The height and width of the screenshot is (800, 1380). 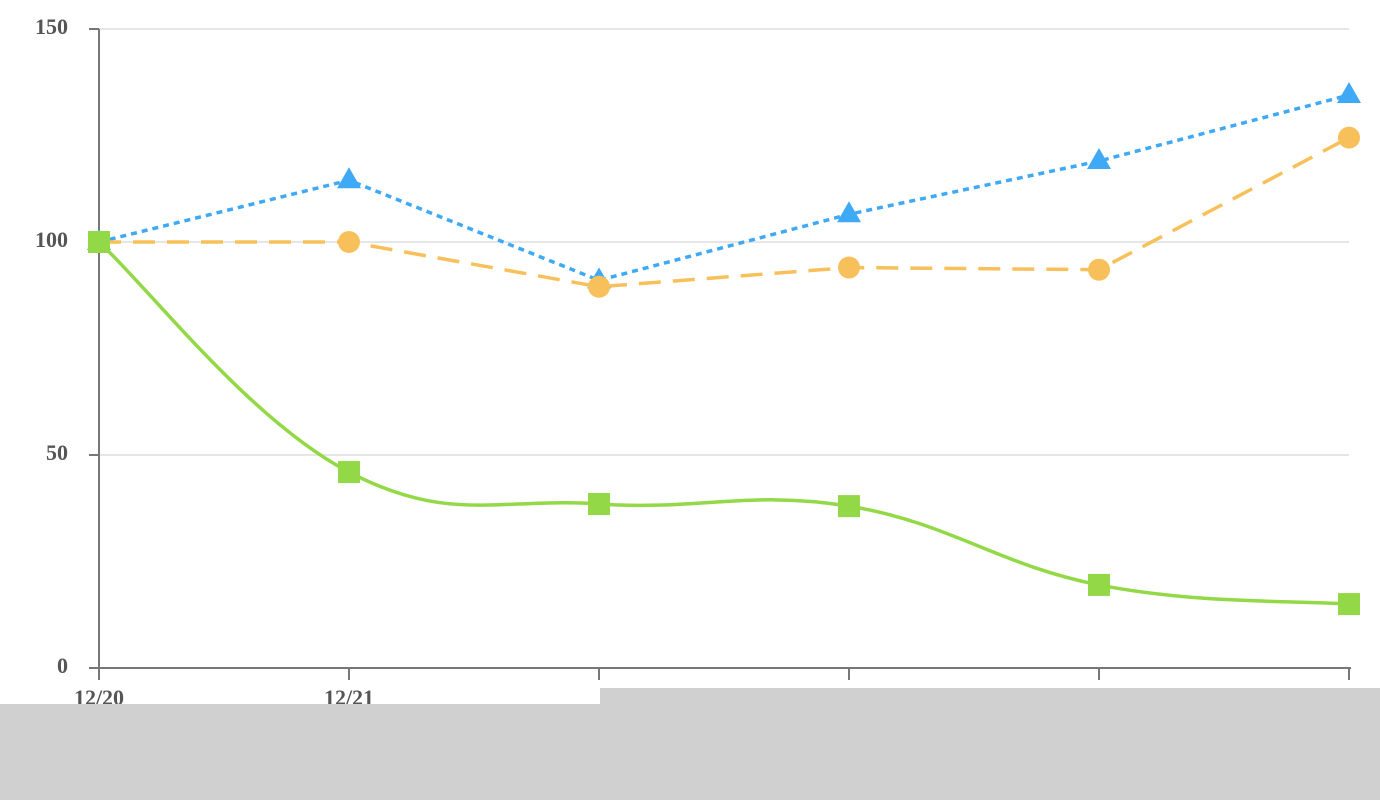 I want to click on y-tick-label: 100, so click(x=51, y=239).